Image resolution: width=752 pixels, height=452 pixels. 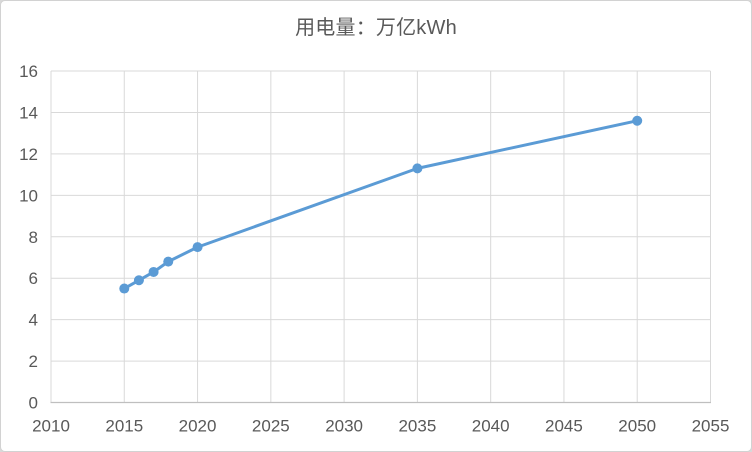 I want to click on x-axis-tick-label: 2030, so click(x=344, y=426).